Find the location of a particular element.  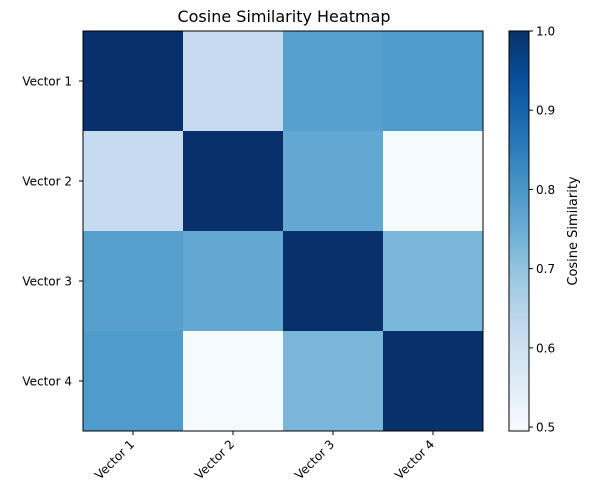

y-tick-label: Vector 1 is located at coordinates (47, 82).